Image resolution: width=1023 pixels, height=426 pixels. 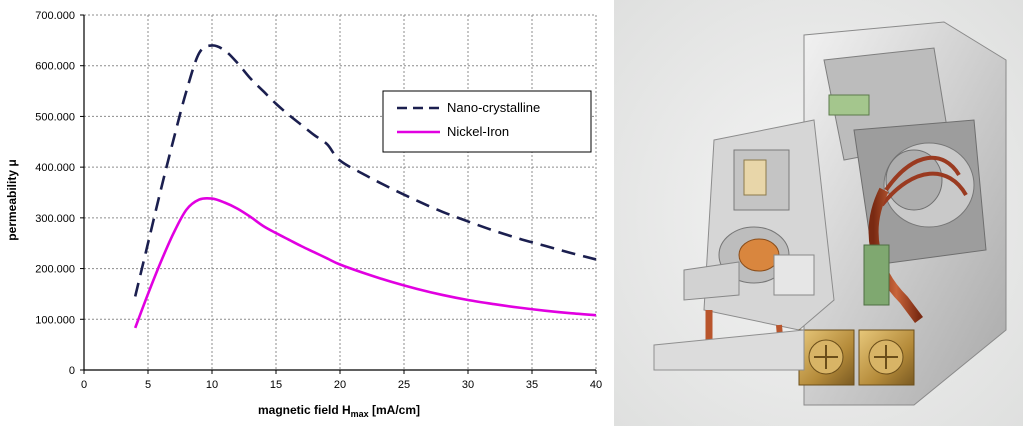 What do you see at coordinates (365, 262) in the screenshot?
I see `series-line-nickel-iron` at bounding box center [365, 262].